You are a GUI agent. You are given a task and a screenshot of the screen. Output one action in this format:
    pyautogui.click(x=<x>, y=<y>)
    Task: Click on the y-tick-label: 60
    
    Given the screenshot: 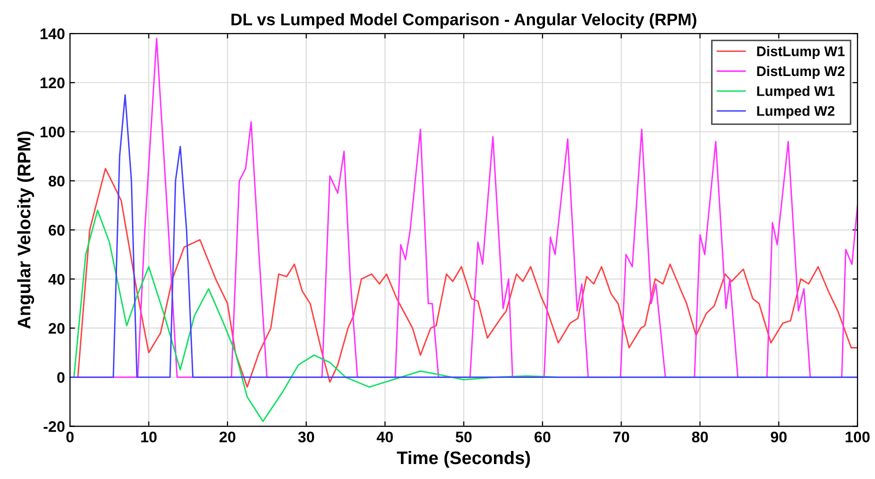 What is the action you would take?
    pyautogui.click(x=56, y=230)
    